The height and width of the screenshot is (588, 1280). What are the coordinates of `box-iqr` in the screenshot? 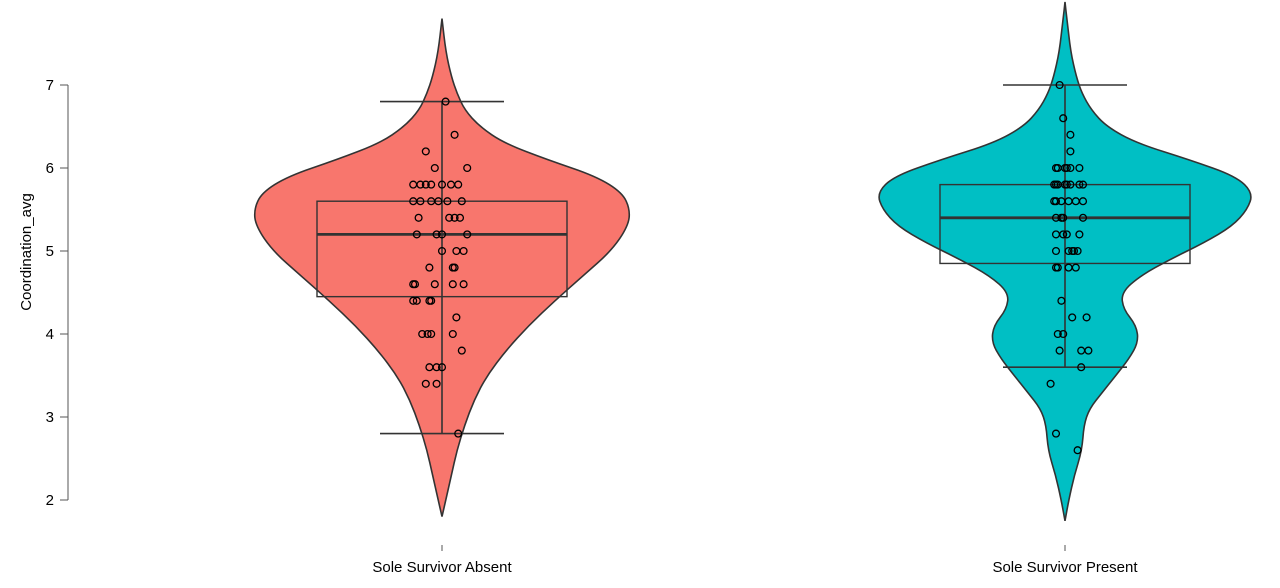 It's located at (1065, 224).